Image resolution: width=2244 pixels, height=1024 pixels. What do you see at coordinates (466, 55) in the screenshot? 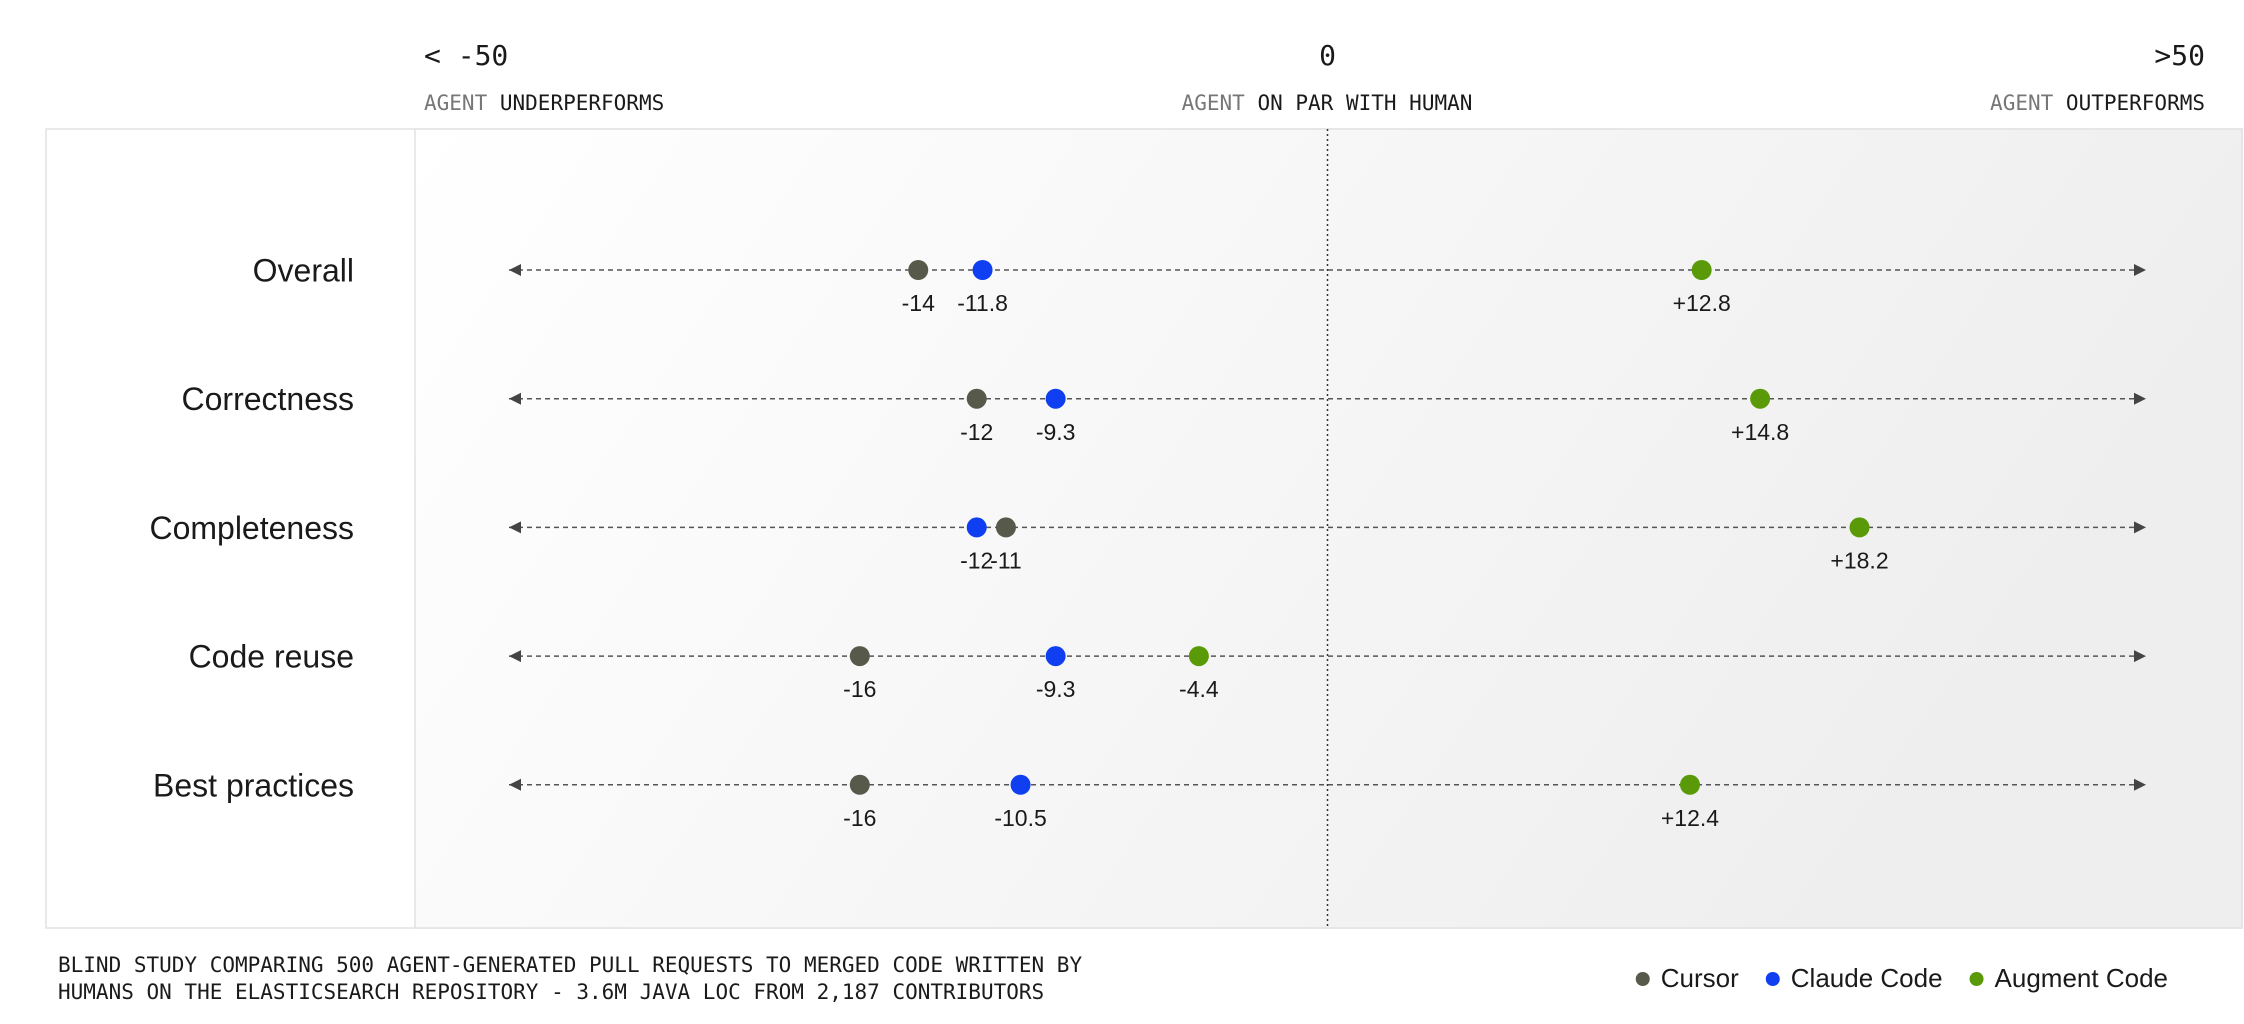
I see `left-label: < -50` at bounding box center [466, 55].